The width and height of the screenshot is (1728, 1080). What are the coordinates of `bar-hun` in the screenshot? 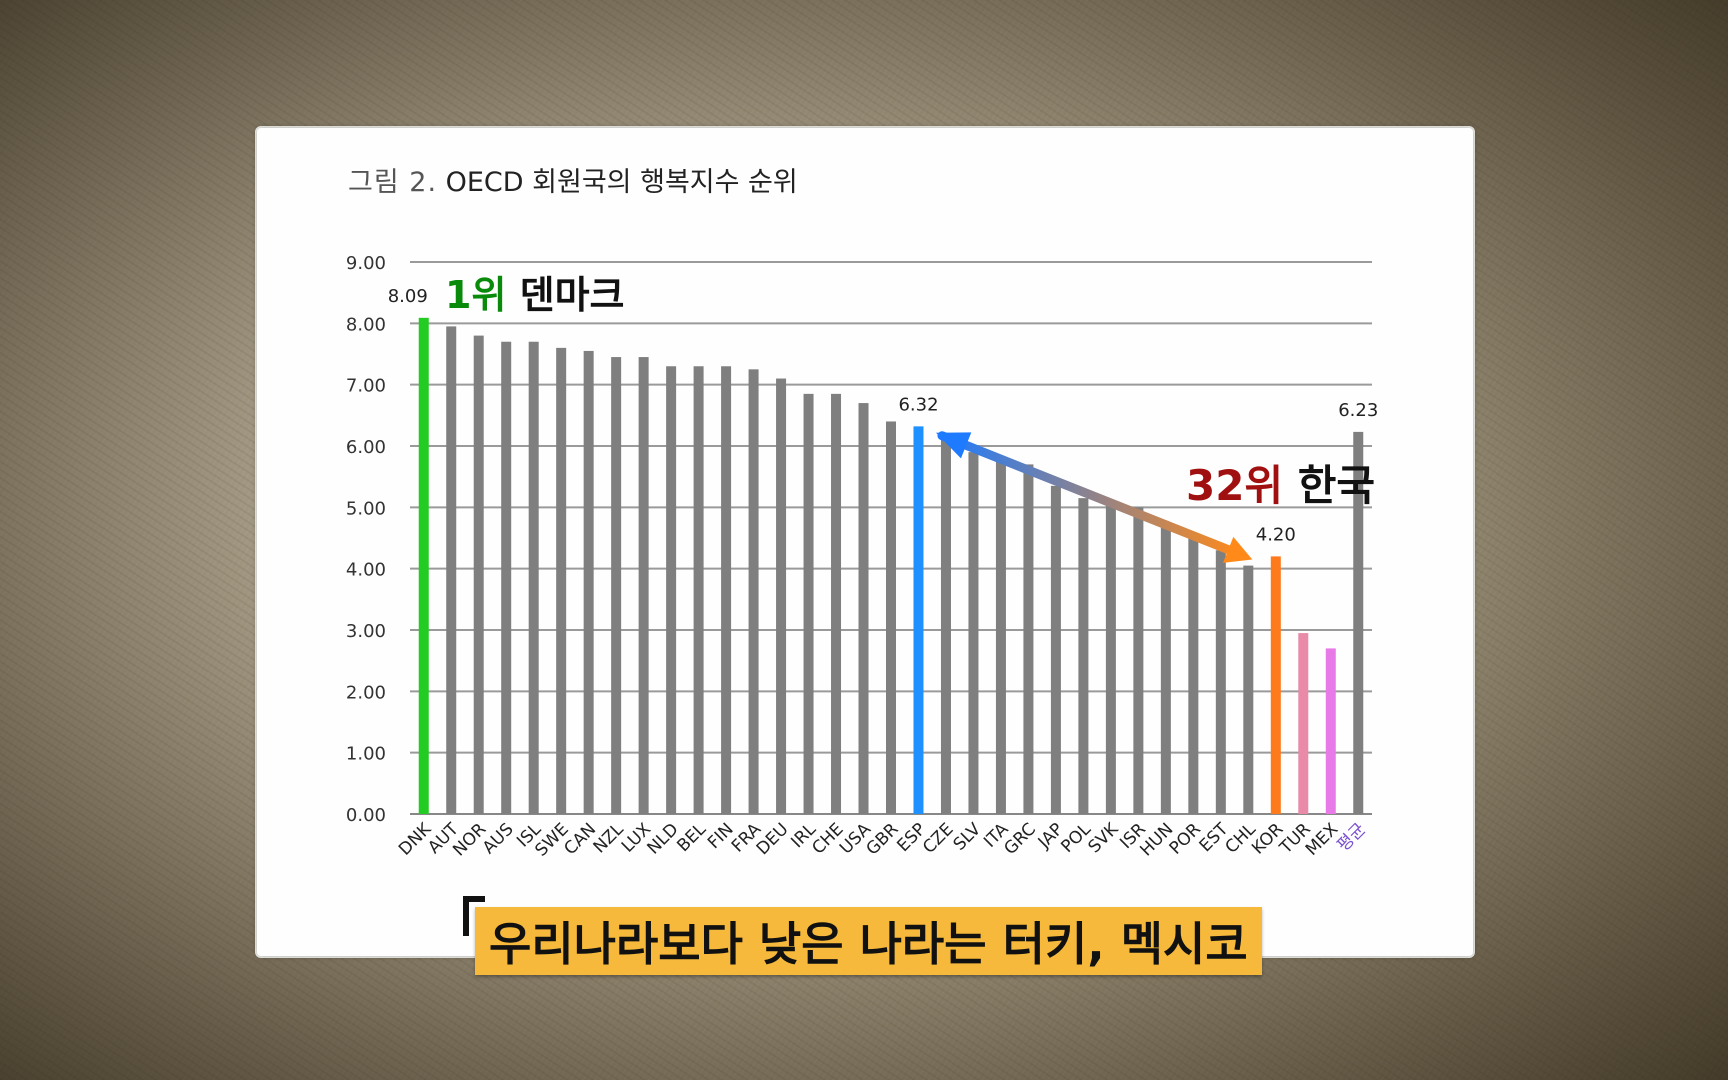 It's located at (1165, 669).